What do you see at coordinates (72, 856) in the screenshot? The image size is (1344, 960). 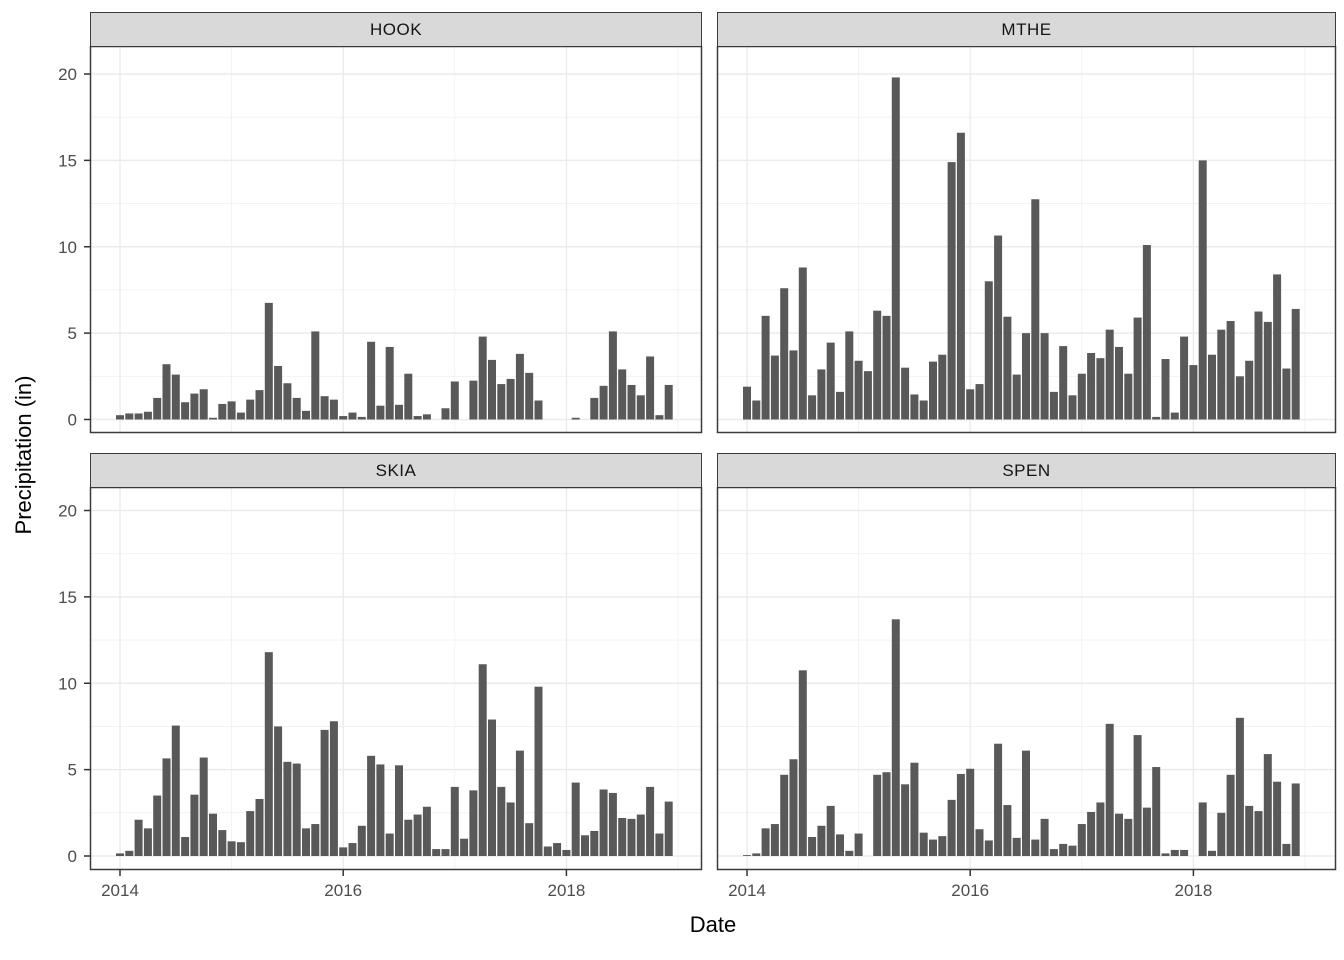 I see `y-tick-label: 0` at bounding box center [72, 856].